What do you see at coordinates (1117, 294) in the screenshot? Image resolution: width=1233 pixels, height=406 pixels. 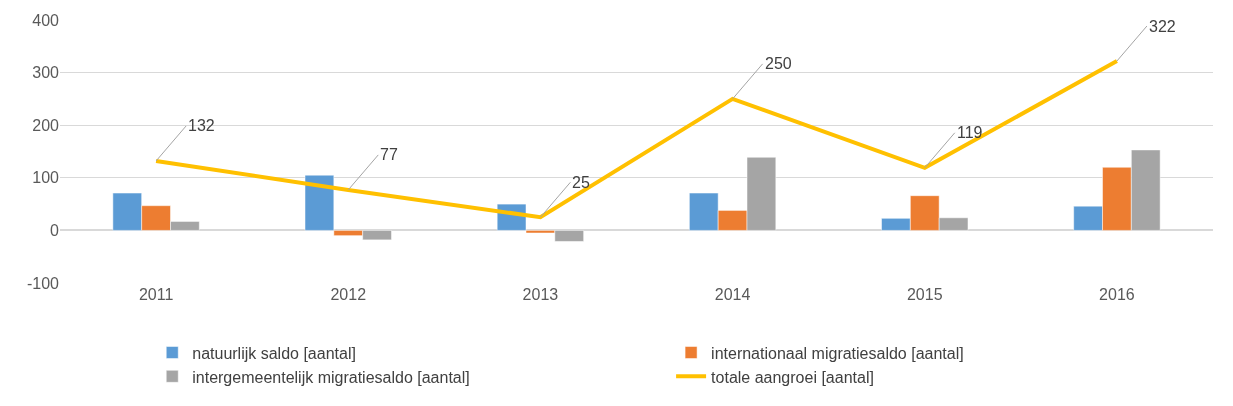 I see `x-tick-label: 2016` at bounding box center [1117, 294].